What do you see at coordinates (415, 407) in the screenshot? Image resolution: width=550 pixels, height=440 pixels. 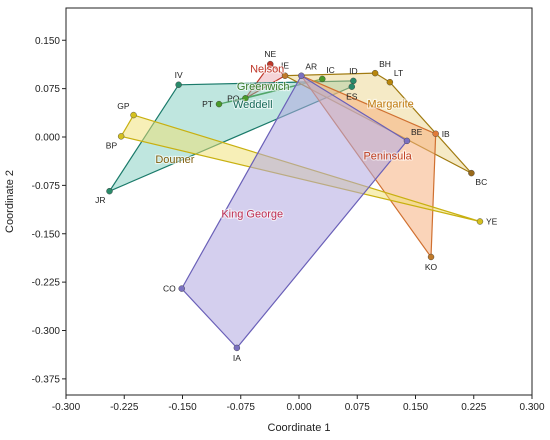 I see `x-tick-label: 0.150` at bounding box center [415, 407].